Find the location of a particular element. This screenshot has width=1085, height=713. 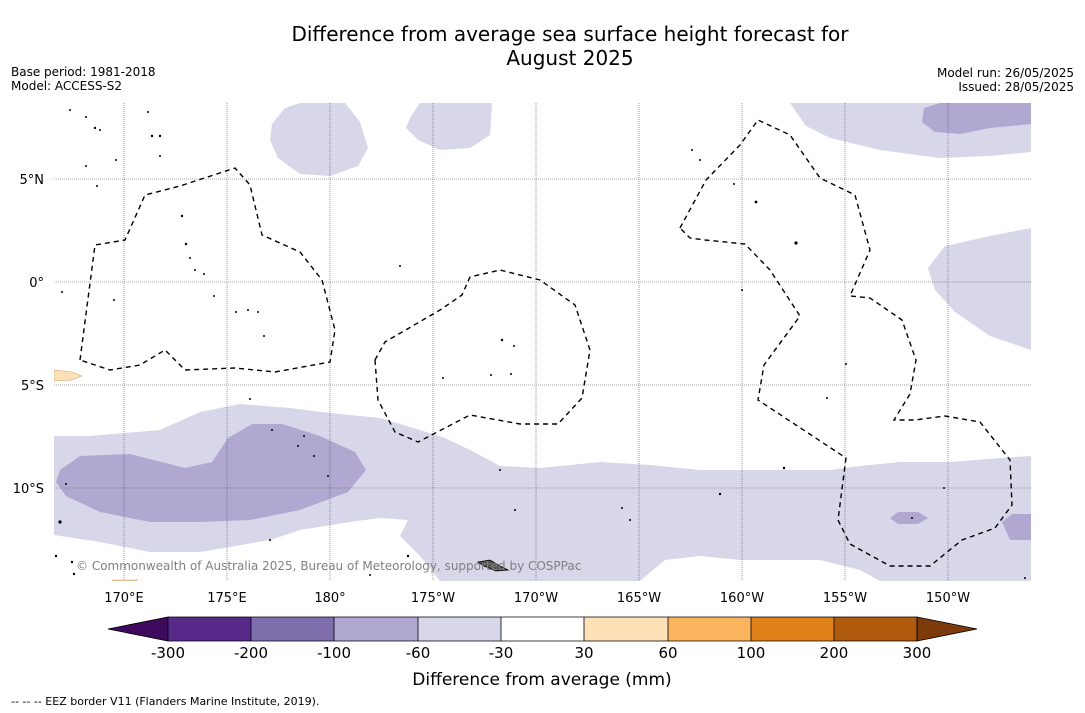

anomaly-region-east is located at coordinates (979, 289).